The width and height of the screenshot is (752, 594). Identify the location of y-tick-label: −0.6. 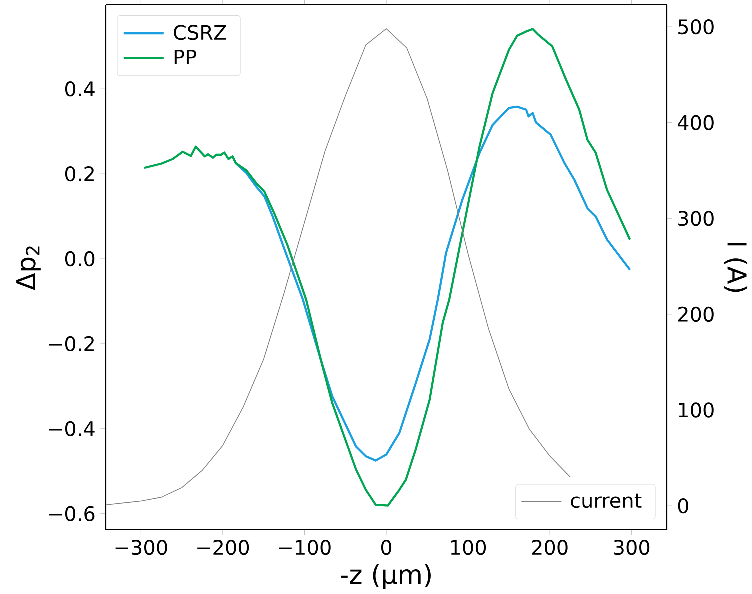
(72, 514).